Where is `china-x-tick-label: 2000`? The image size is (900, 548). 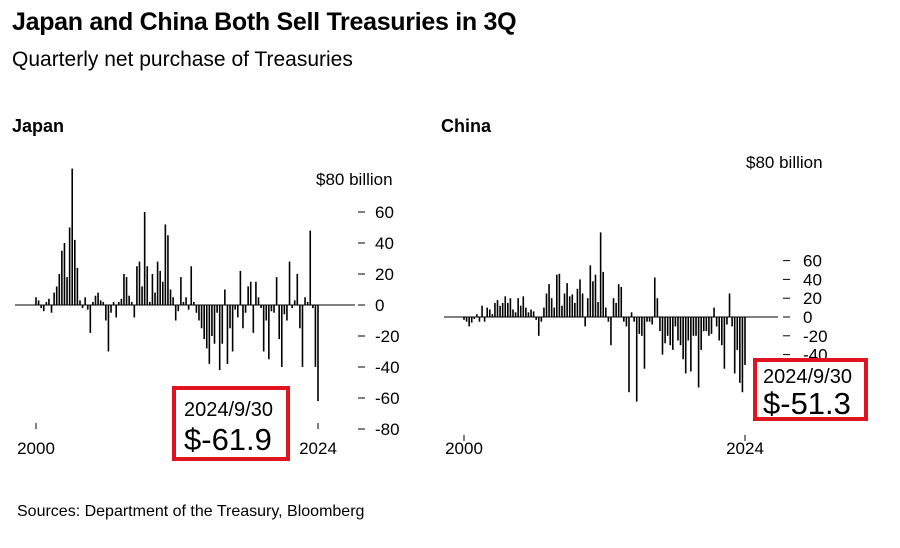
china-x-tick-label: 2000 is located at coordinates (464, 448).